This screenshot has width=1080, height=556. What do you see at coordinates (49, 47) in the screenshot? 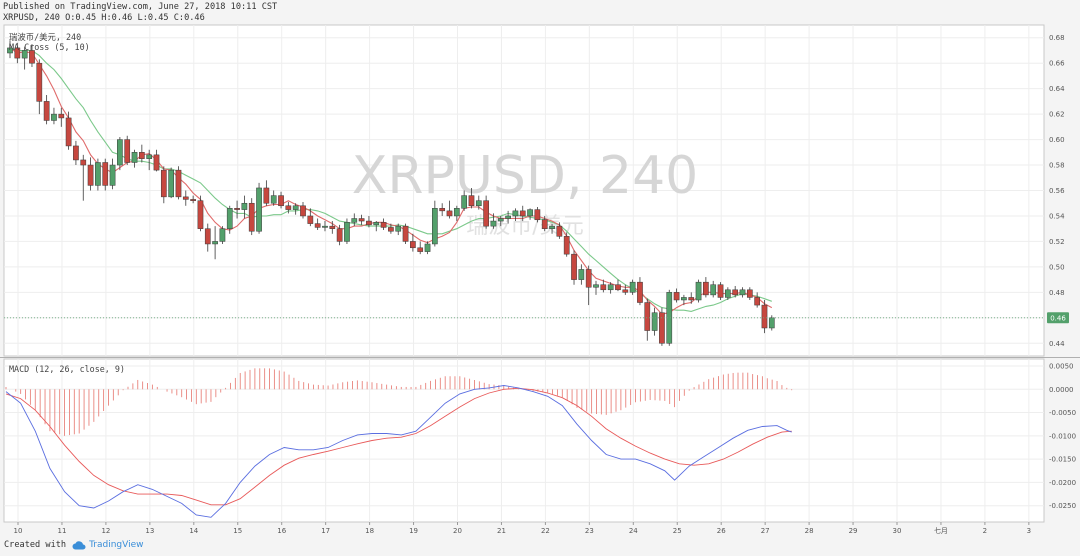
I see `indicator-label: MA Cross (5, 10)` at bounding box center [49, 47].